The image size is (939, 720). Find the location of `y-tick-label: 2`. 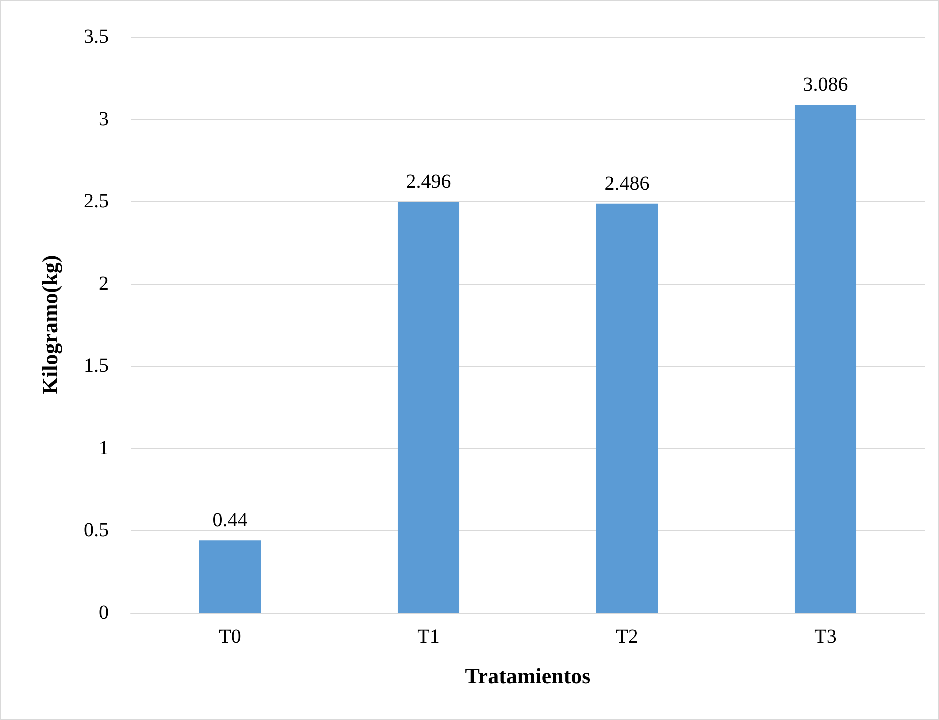

y-tick-label: 2 is located at coordinates (104, 283).